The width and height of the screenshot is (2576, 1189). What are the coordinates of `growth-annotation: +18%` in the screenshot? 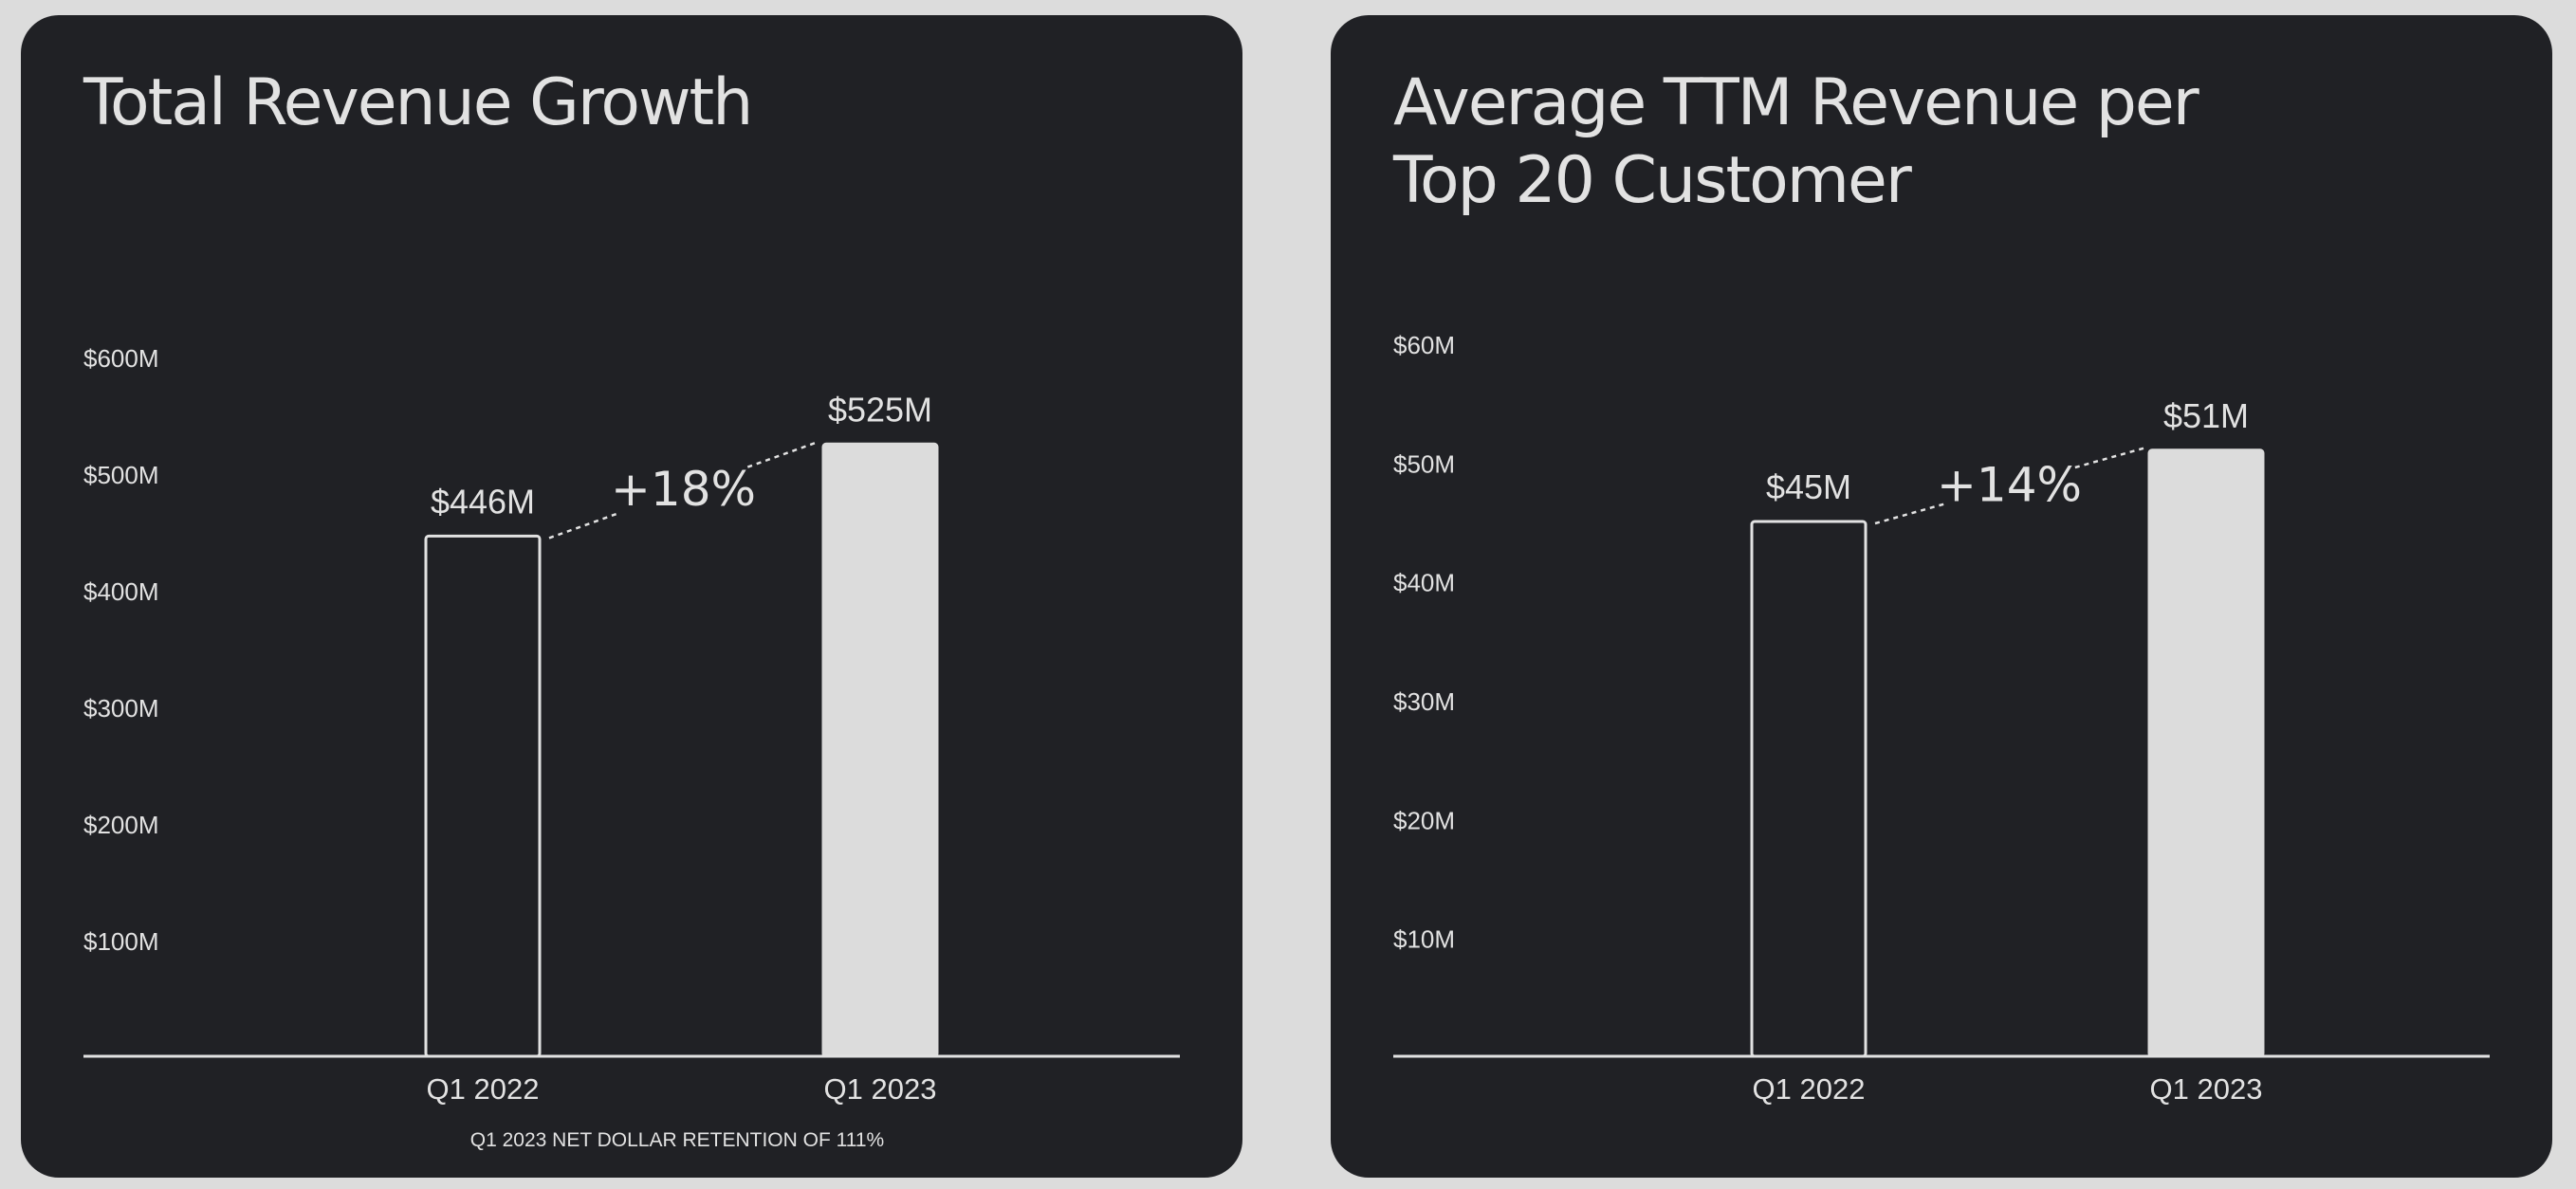 It's located at (683, 489).